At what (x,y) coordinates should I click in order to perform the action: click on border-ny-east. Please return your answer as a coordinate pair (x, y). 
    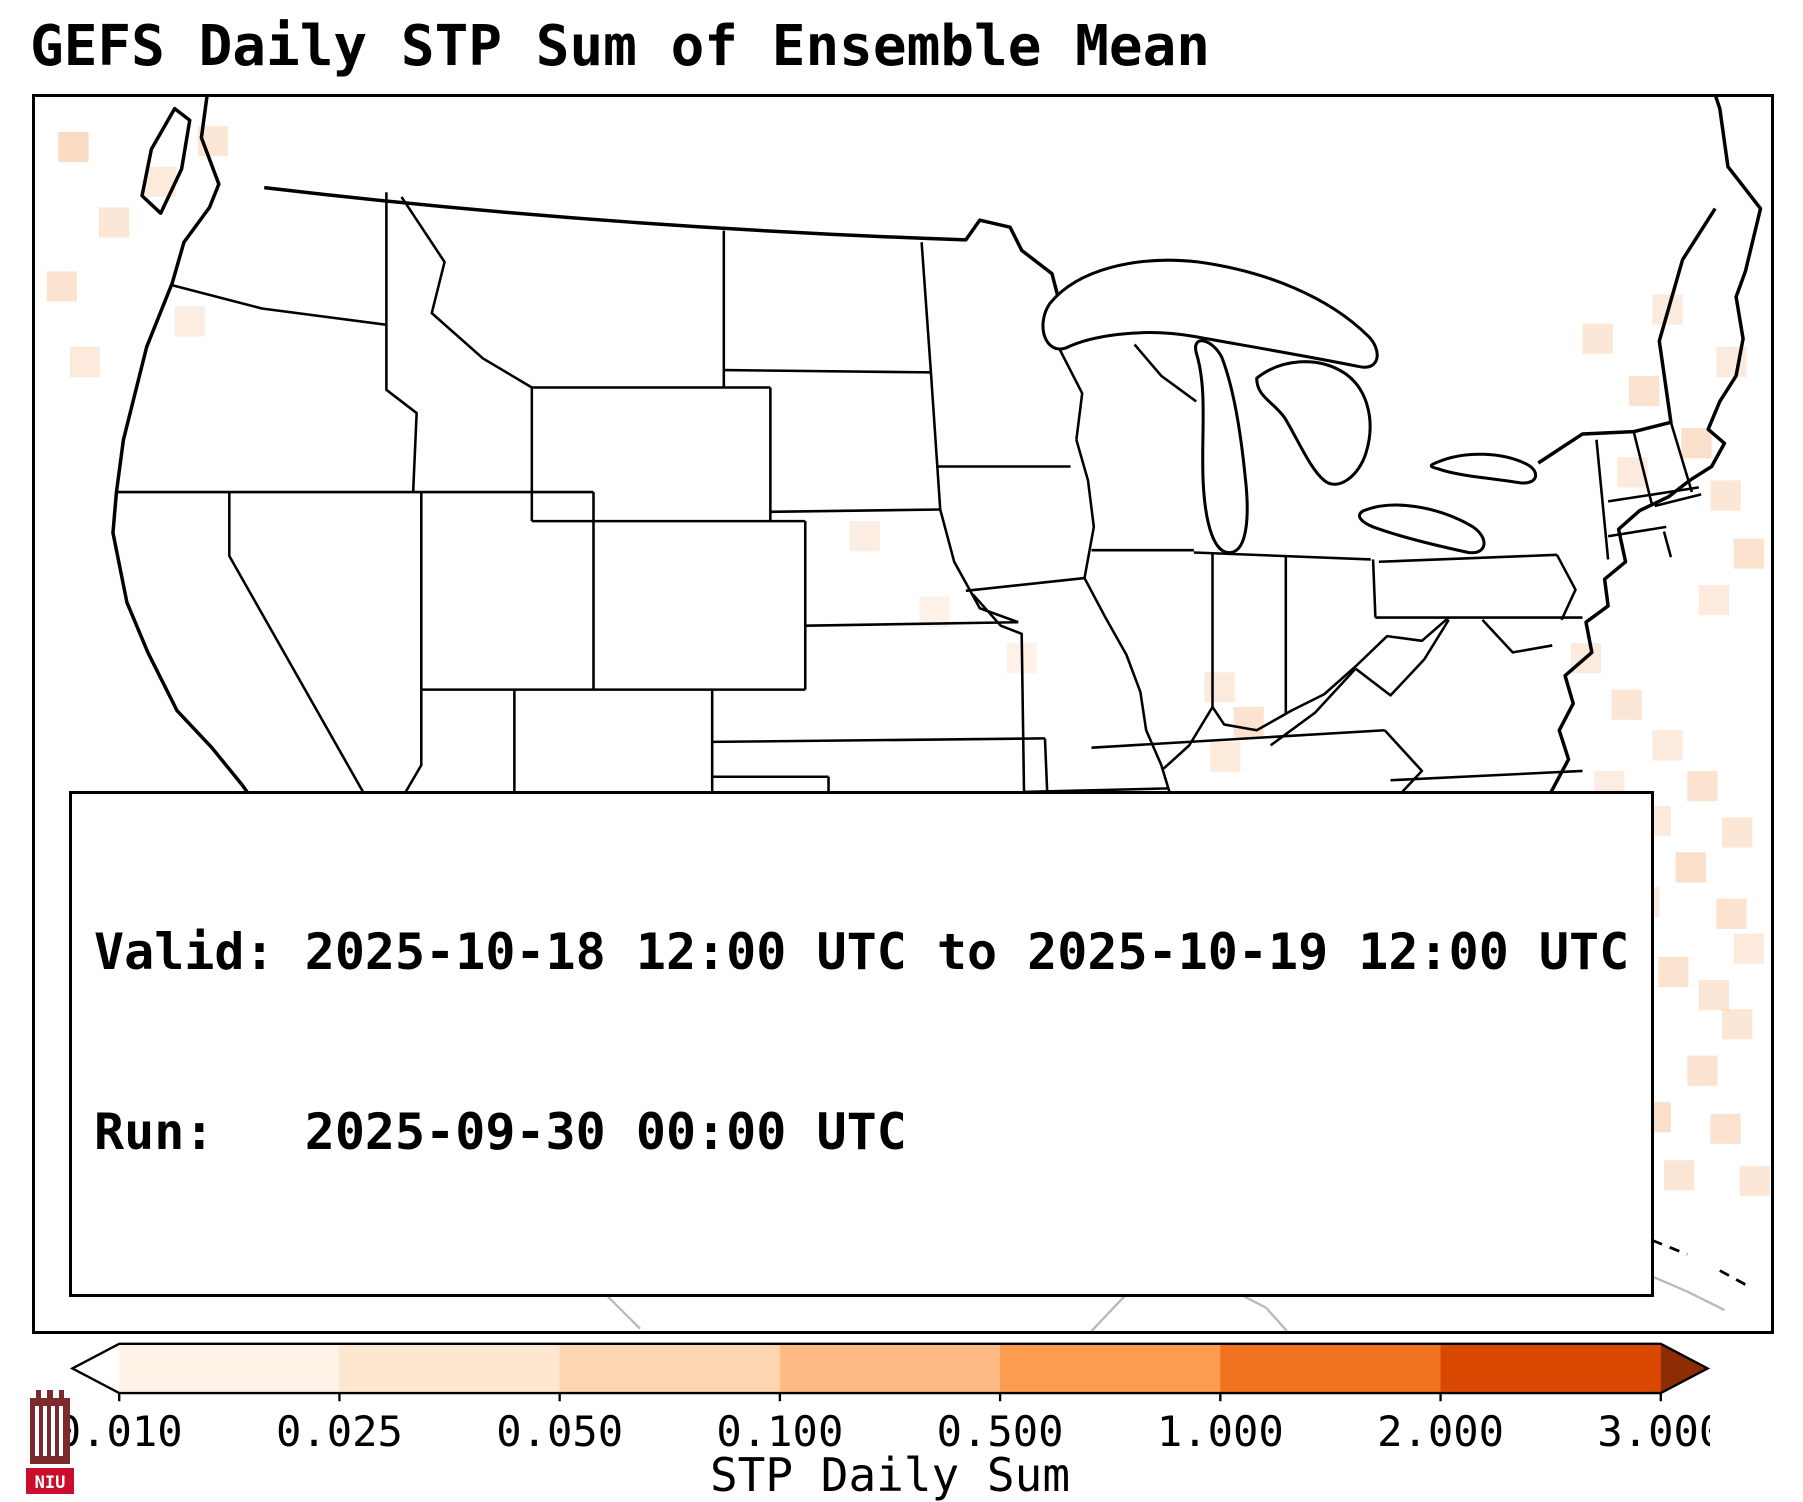
    Looking at the image, I should click on (1602, 499).